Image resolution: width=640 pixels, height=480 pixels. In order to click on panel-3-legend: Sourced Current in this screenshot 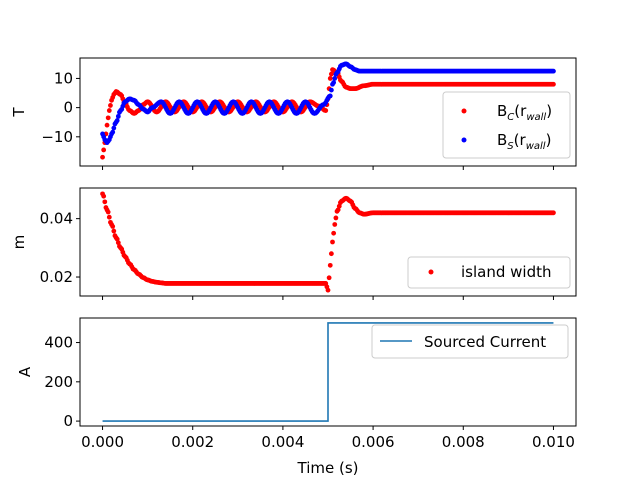, I will do `click(470, 341)`.